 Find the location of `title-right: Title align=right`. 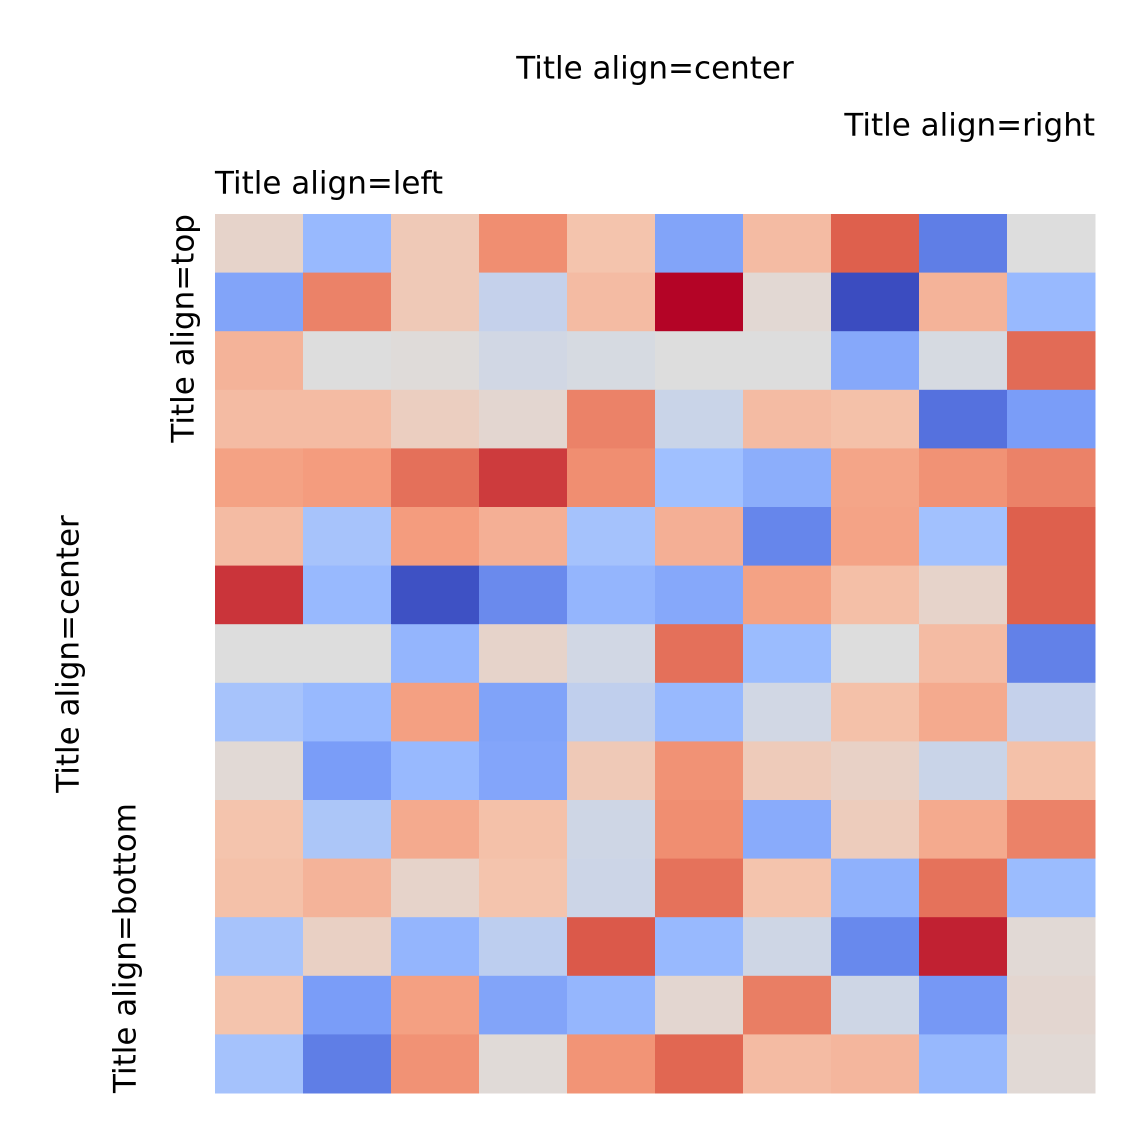

title-right: Title align=right is located at coordinates (969, 126).